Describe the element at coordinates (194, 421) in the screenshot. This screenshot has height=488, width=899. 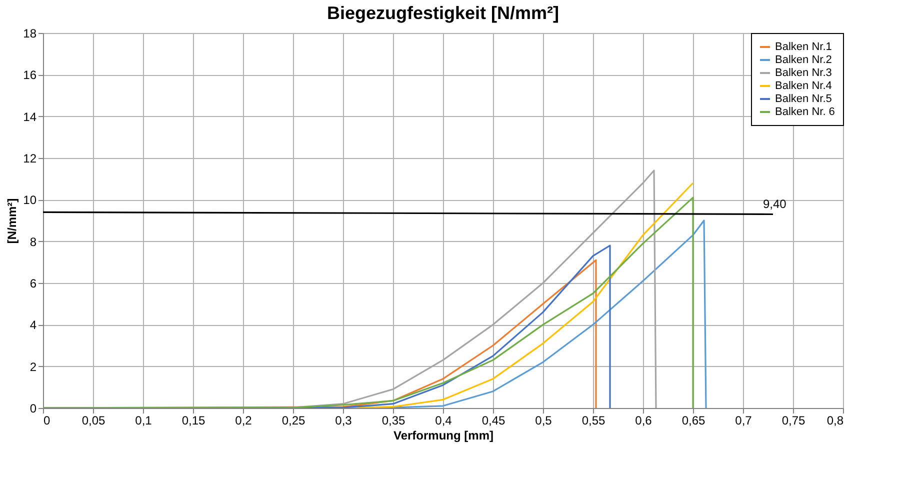
I see `x-tick-label: 0,15` at that location.